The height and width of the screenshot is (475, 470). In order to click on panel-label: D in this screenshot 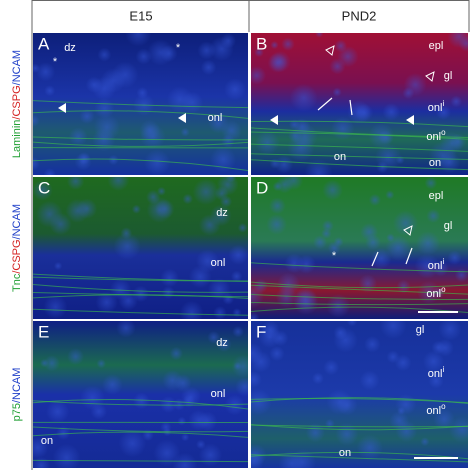, I will do `click(262, 187)`.